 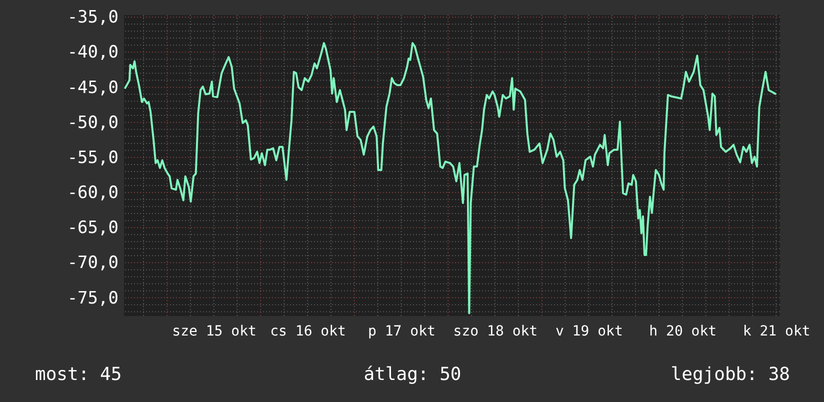 I want to click on y-tick-label: -50,0, so click(x=92, y=122).